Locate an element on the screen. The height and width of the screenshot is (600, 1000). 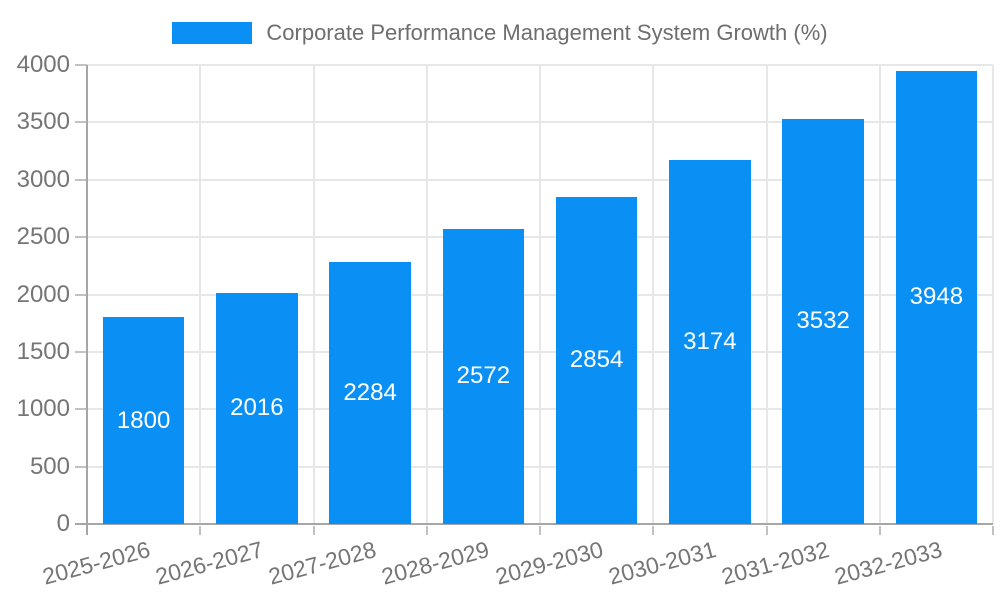
bar-value-label: 2016 is located at coordinates (257, 408).